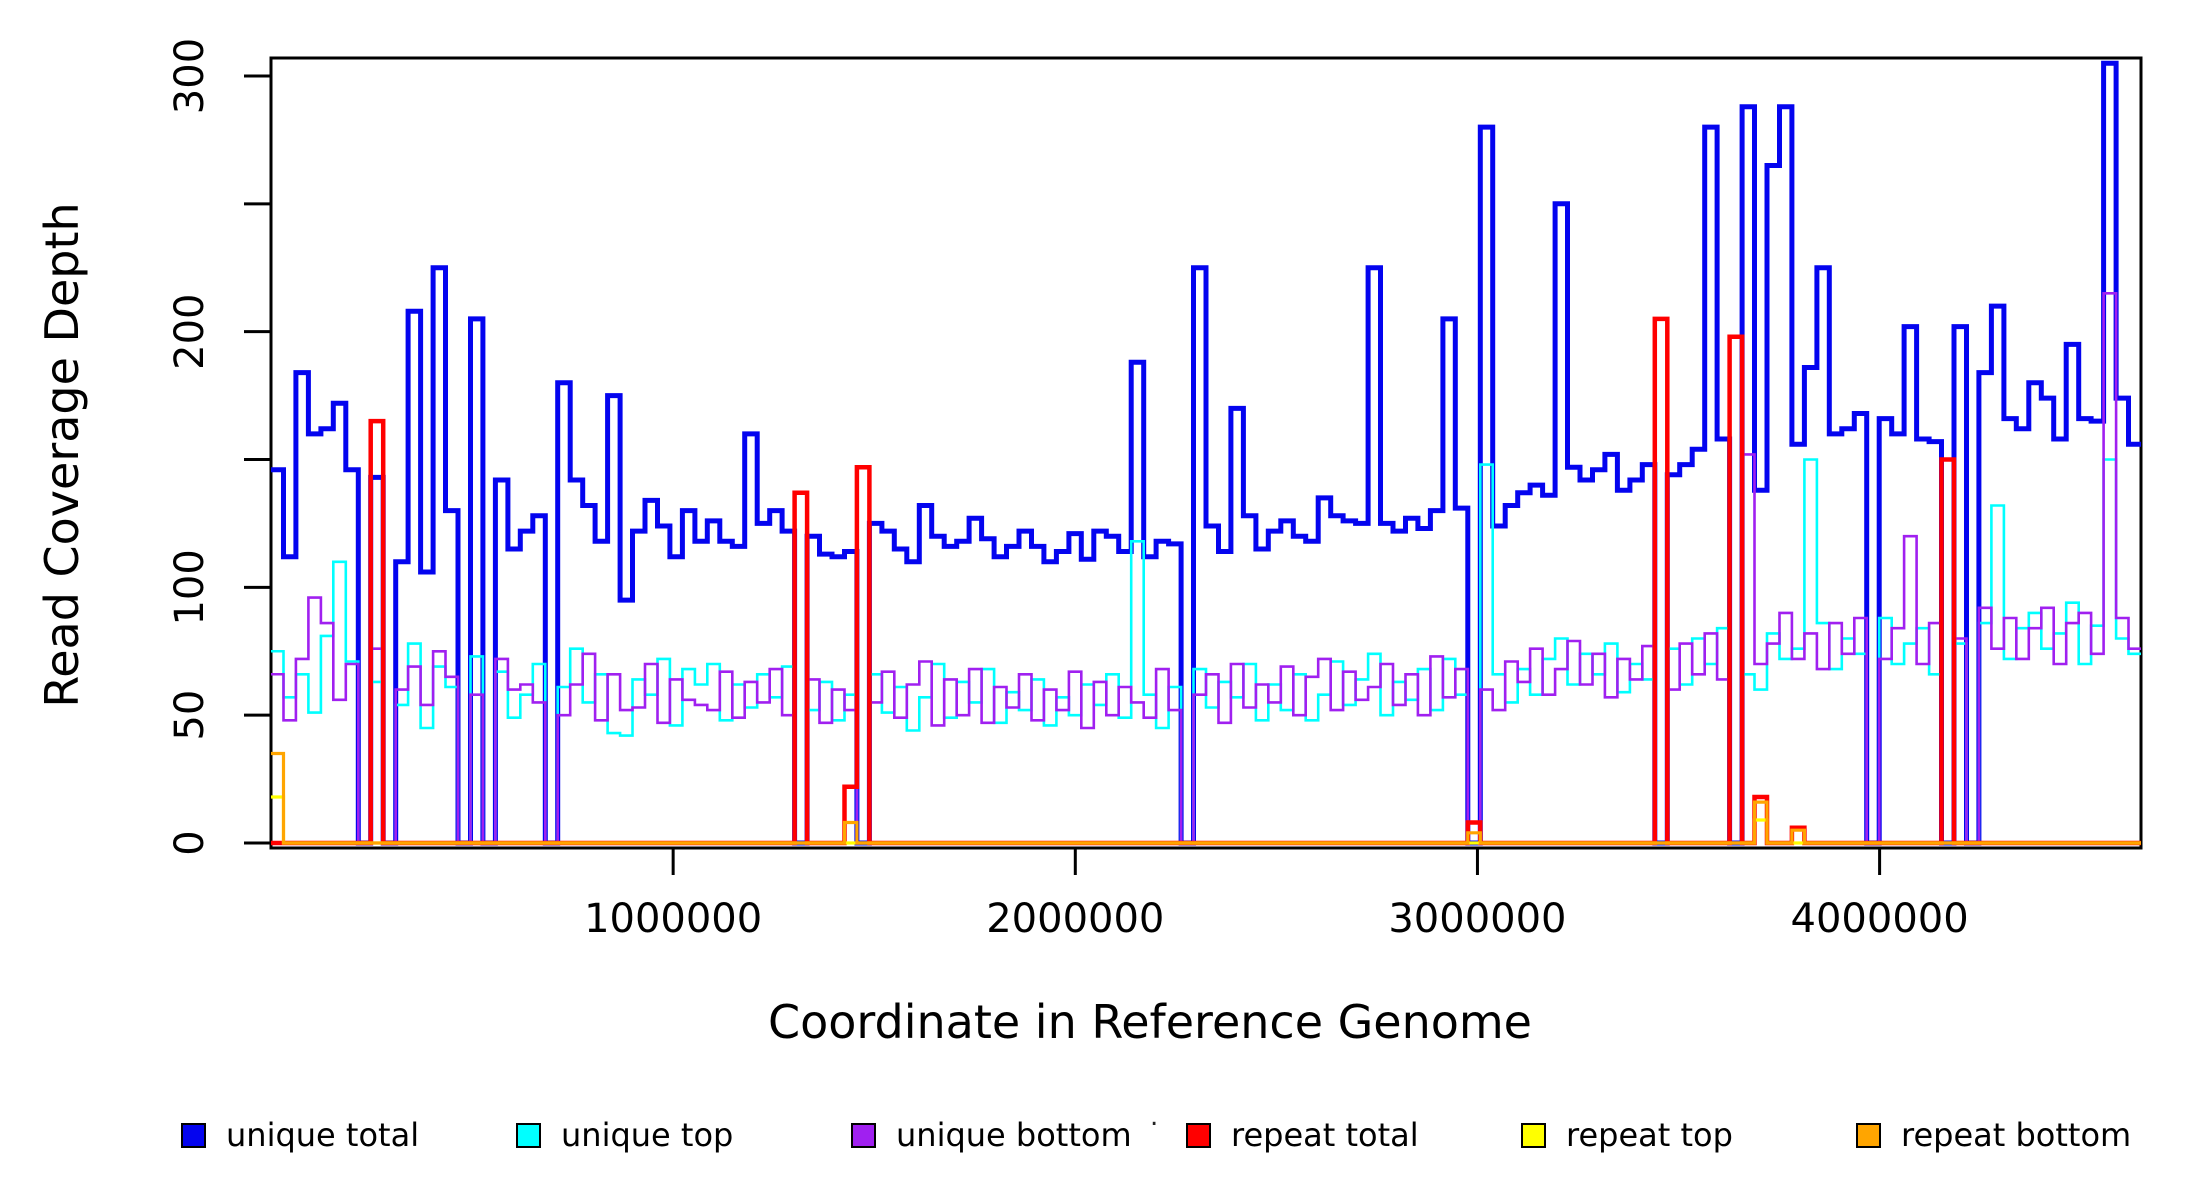  Describe the element at coordinates (1206, 820) in the screenshot. I see `series-repeat-top` at that location.